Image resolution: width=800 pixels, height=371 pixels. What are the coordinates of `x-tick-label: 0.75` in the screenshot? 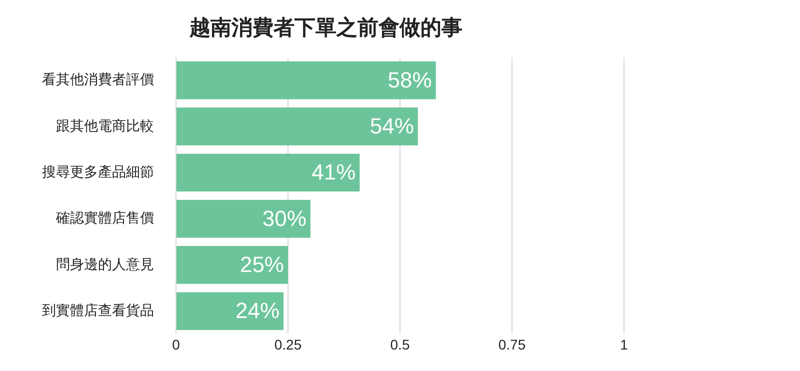 It's located at (512, 344).